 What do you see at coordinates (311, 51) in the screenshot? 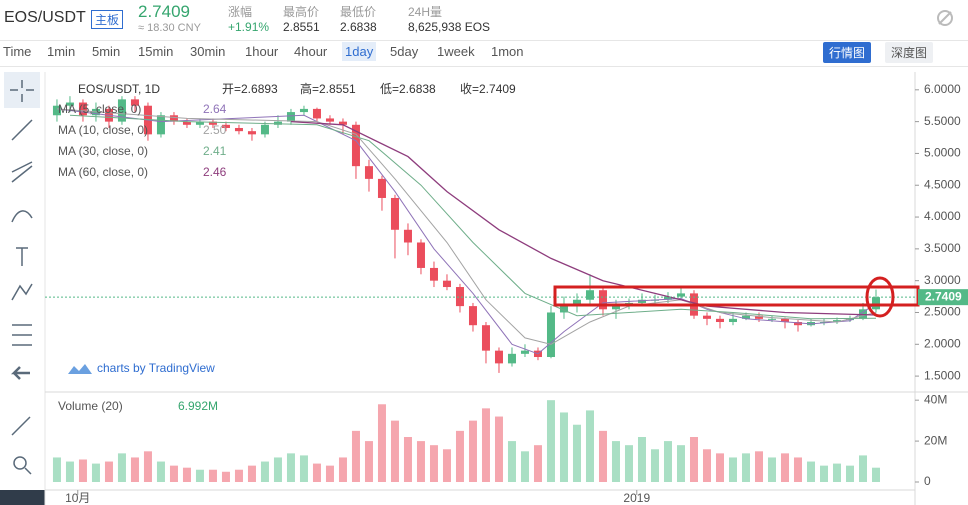
I see `interval-button: 4hour` at bounding box center [311, 51].